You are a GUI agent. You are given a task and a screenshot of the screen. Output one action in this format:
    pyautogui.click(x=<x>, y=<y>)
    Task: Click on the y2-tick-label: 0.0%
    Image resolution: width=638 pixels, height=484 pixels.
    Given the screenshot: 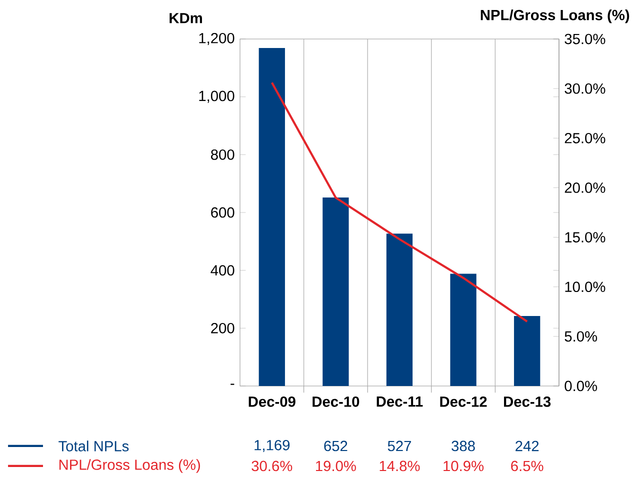 What is the action you would take?
    pyautogui.click(x=581, y=386)
    